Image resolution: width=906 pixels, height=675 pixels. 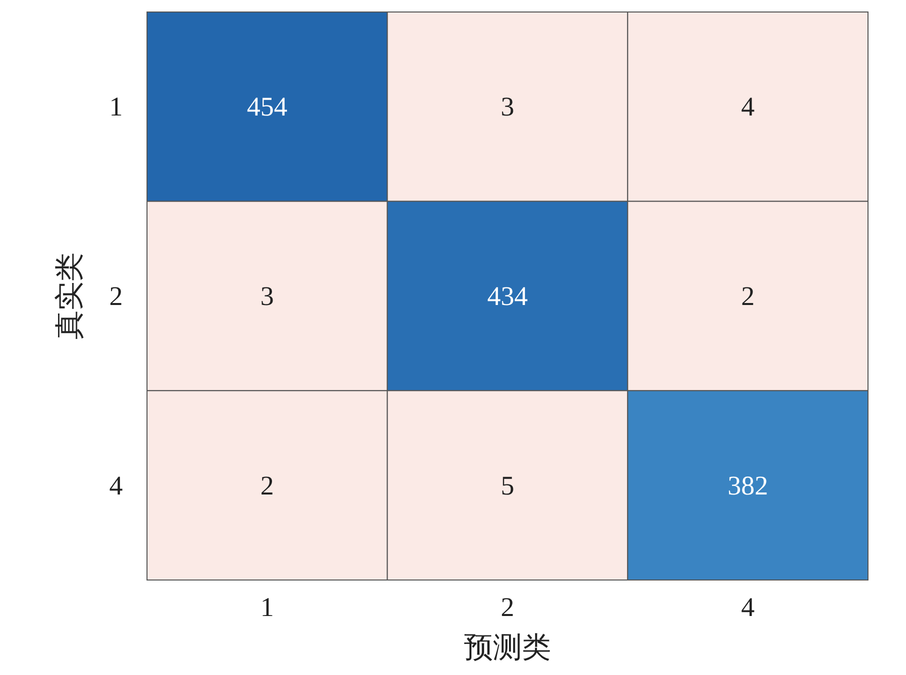 I want to click on x-tick-label: 4, so click(x=748, y=607).